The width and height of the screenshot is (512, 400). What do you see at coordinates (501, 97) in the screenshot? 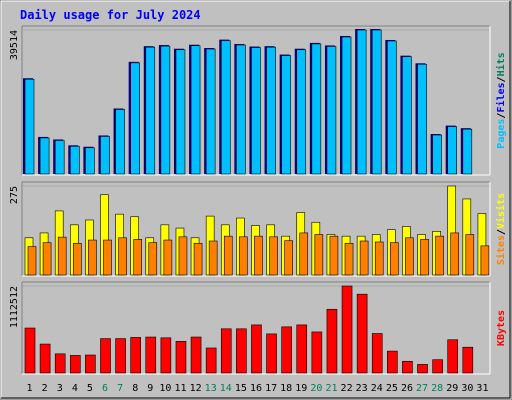
I see `side-legend-word: Files` at bounding box center [501, 97].